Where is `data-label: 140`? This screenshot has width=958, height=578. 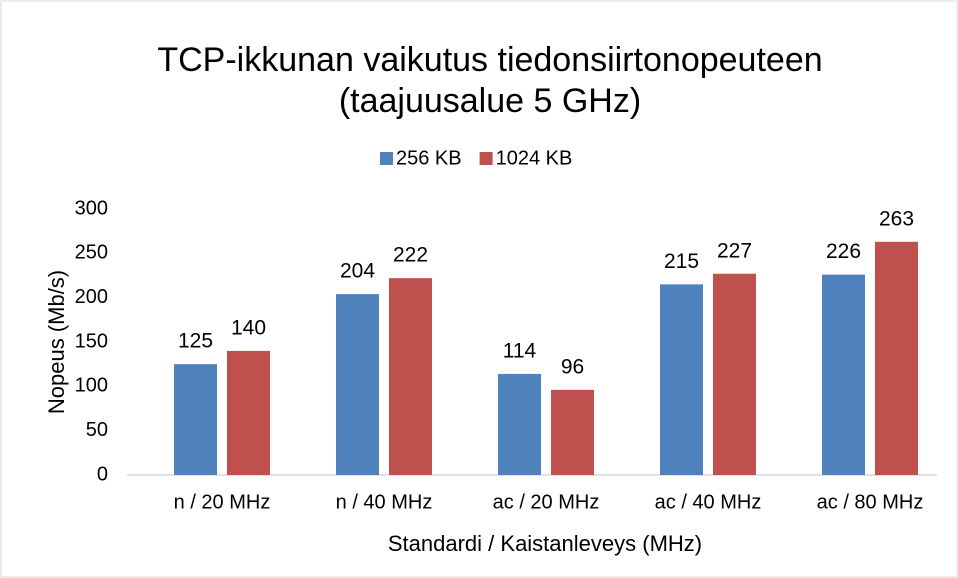
data-label: 140 is located at coordinates (248, 327).